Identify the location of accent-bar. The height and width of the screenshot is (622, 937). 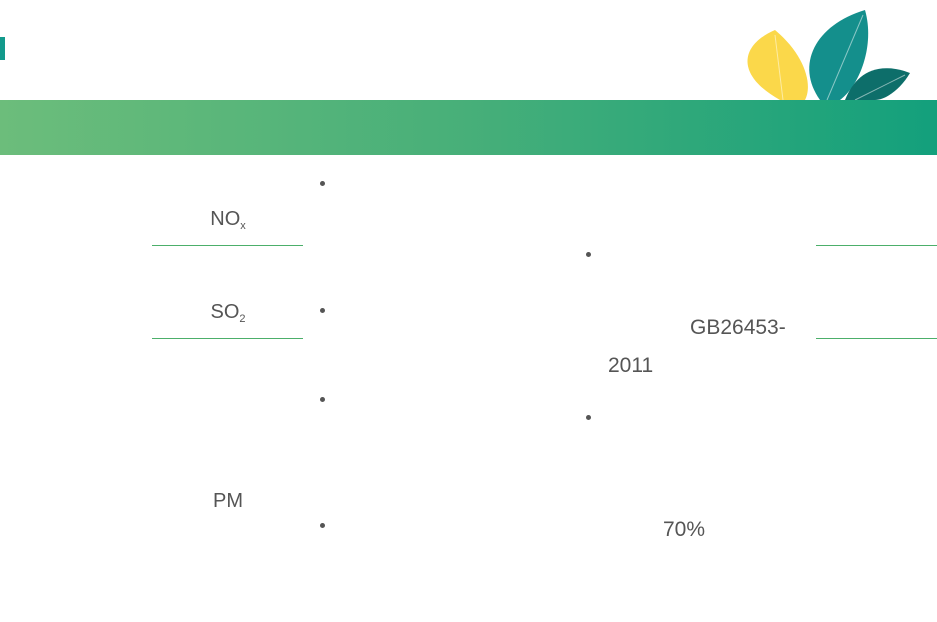
(2, 48).